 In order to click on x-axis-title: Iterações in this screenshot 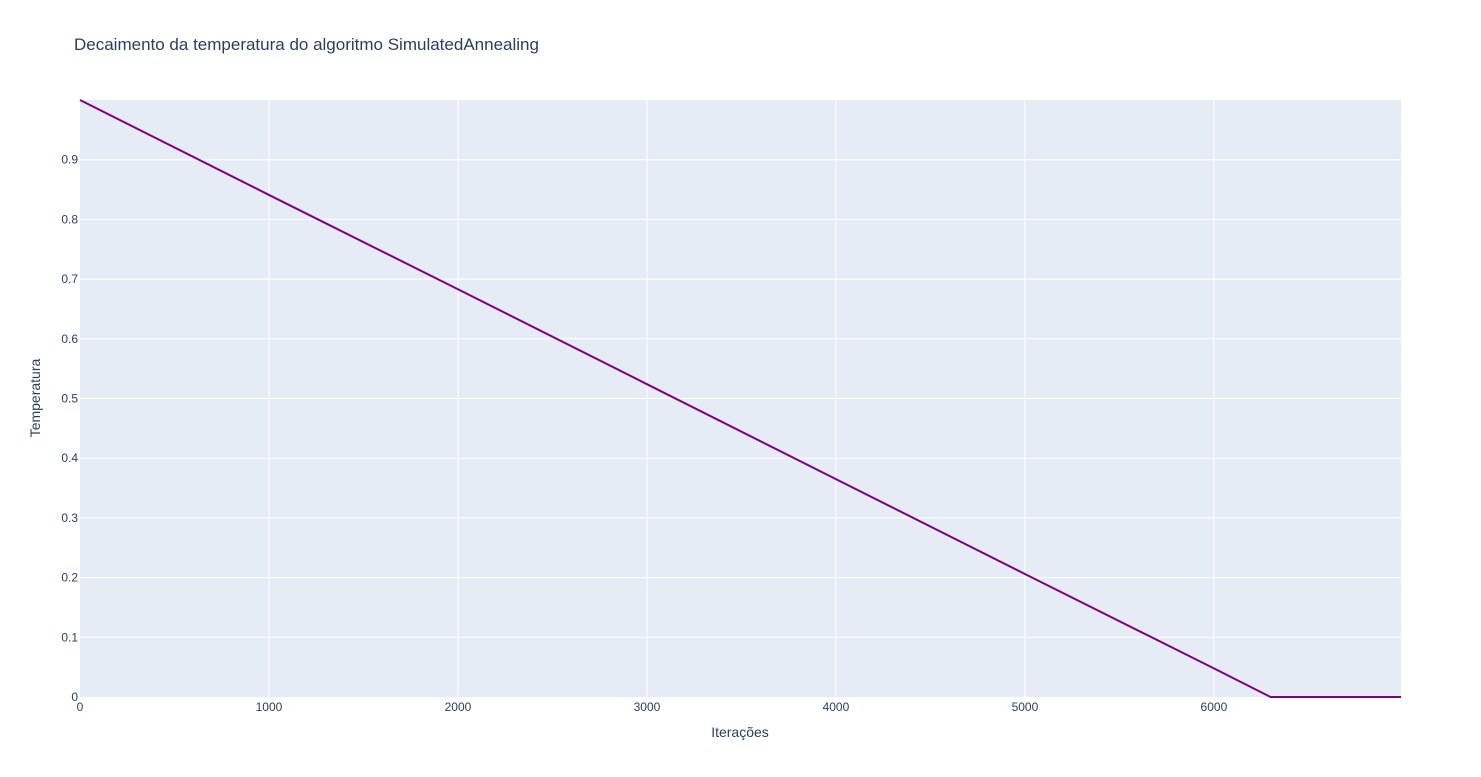, I will do `click(740, 732)`.